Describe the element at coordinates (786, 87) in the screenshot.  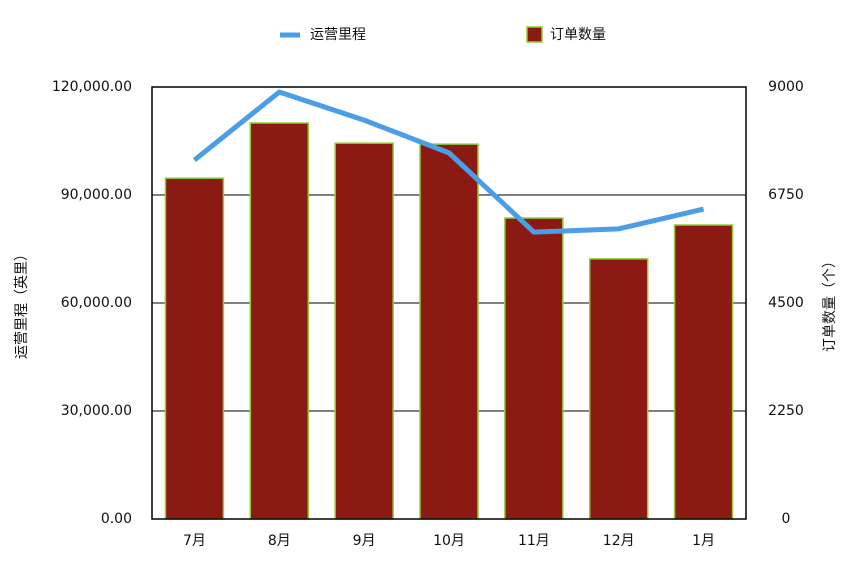
I see `y2-tick-label: 9000` at that location.